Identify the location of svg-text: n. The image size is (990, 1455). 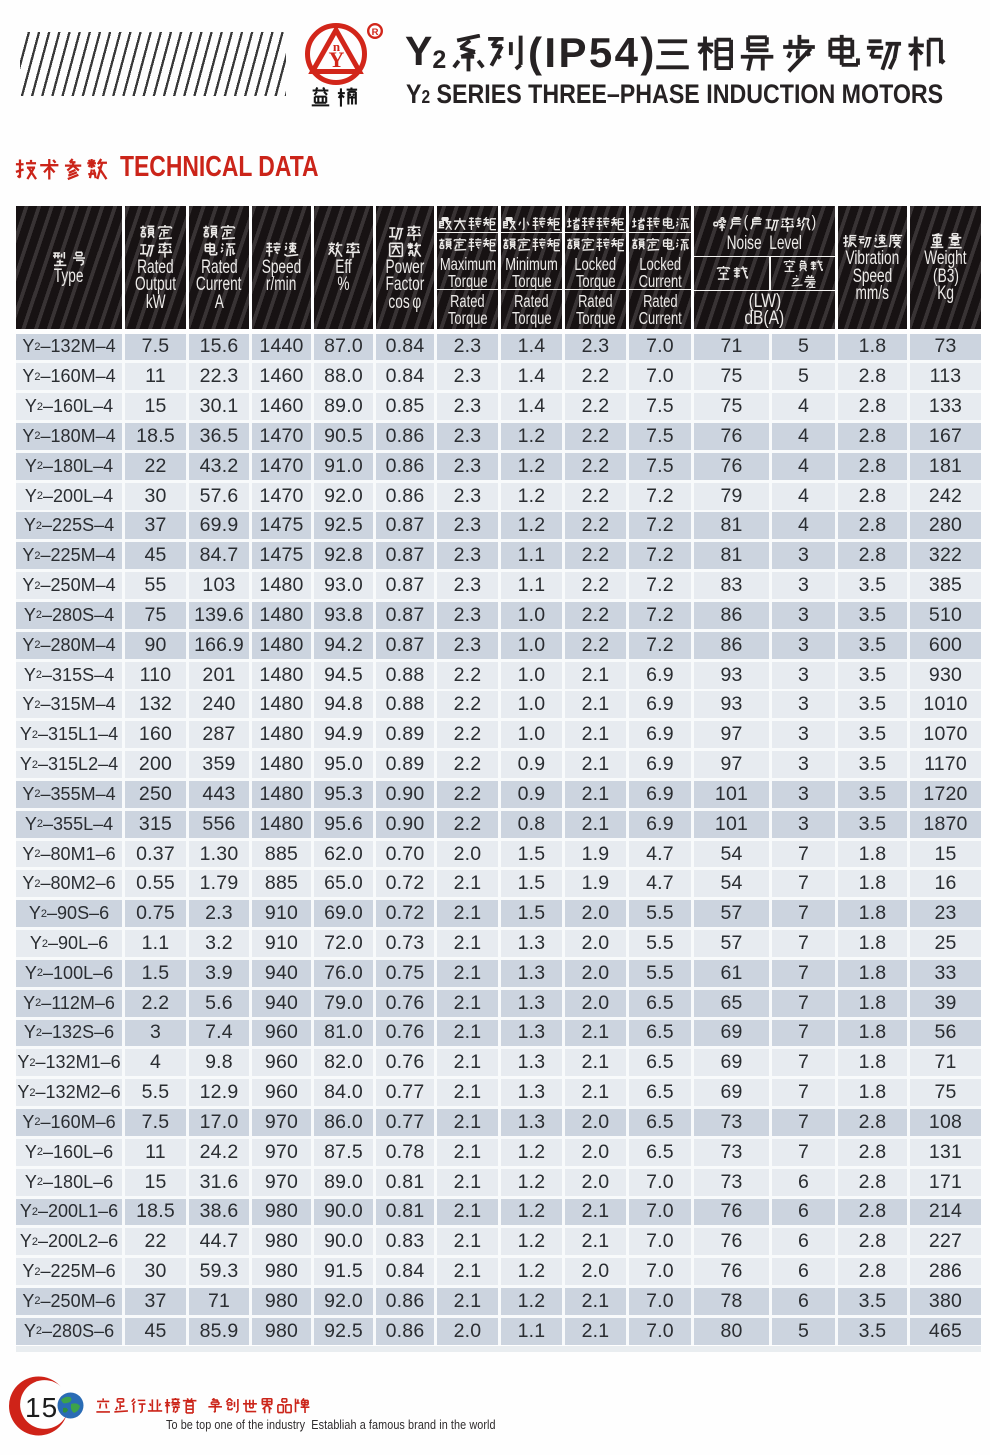
(337, 46).